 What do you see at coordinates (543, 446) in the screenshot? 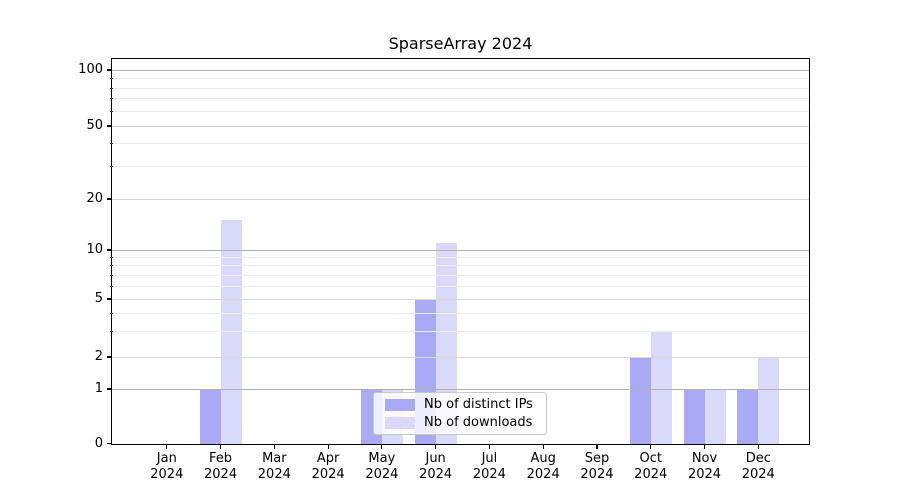
I see `x-tick-aug` at bounding box center [543, 446].